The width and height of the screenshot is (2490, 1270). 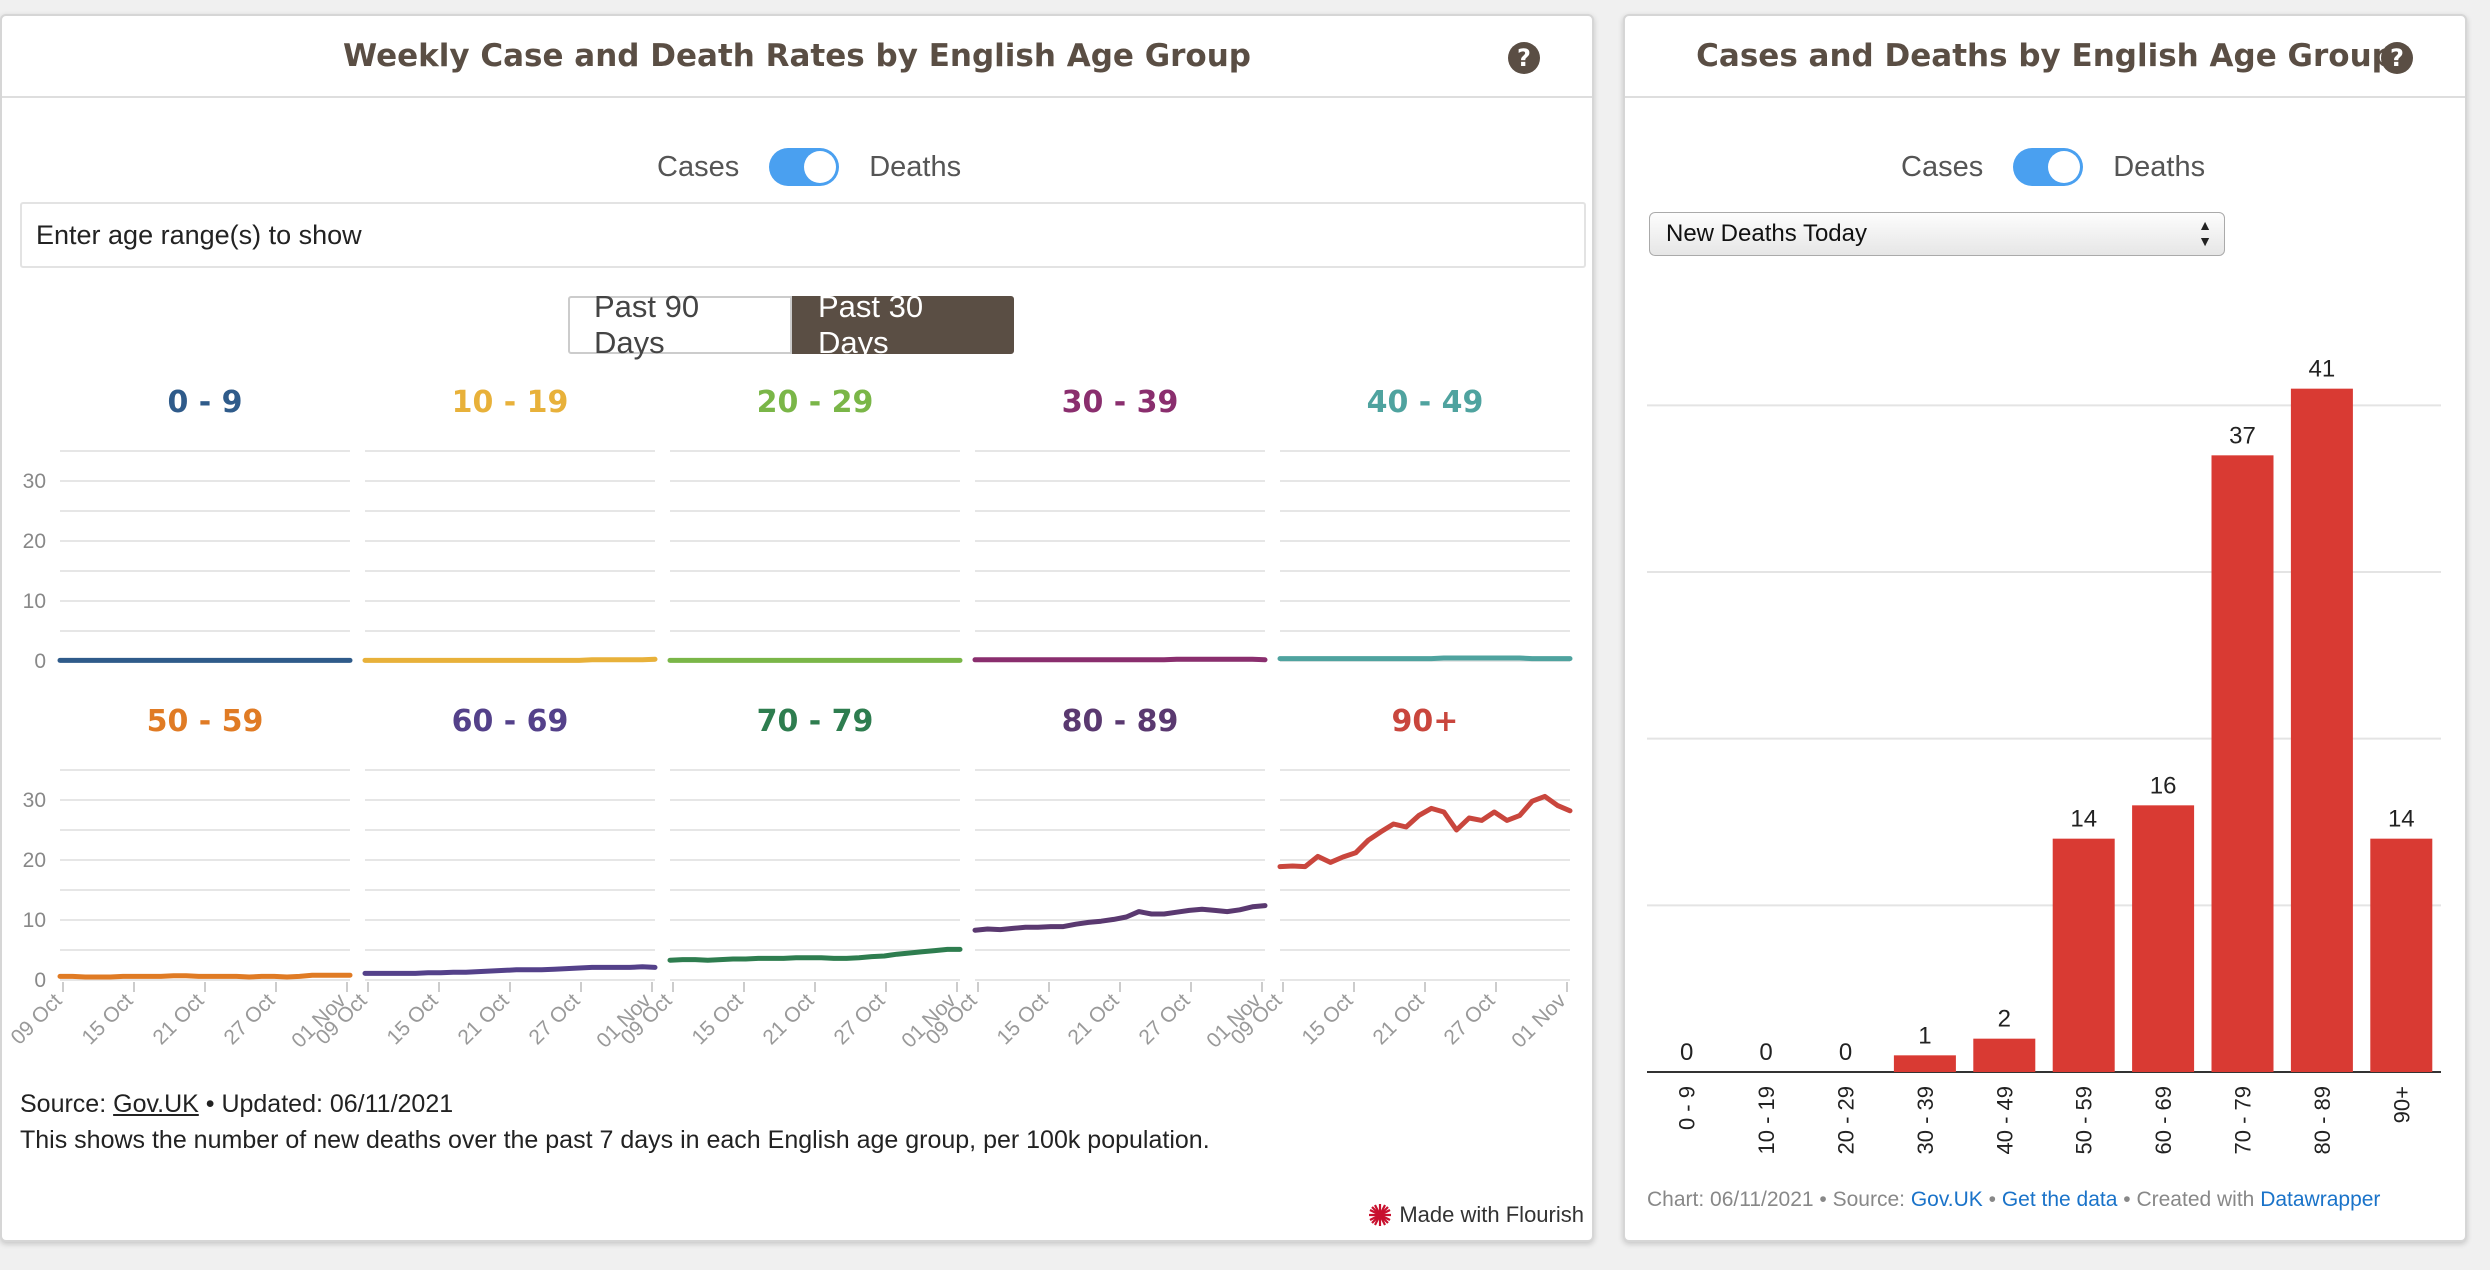 What do you see at coordinates (1425, 721) in the screenshot?
I see `panel-series-title: 90+` at bounding box center [1425, 721].